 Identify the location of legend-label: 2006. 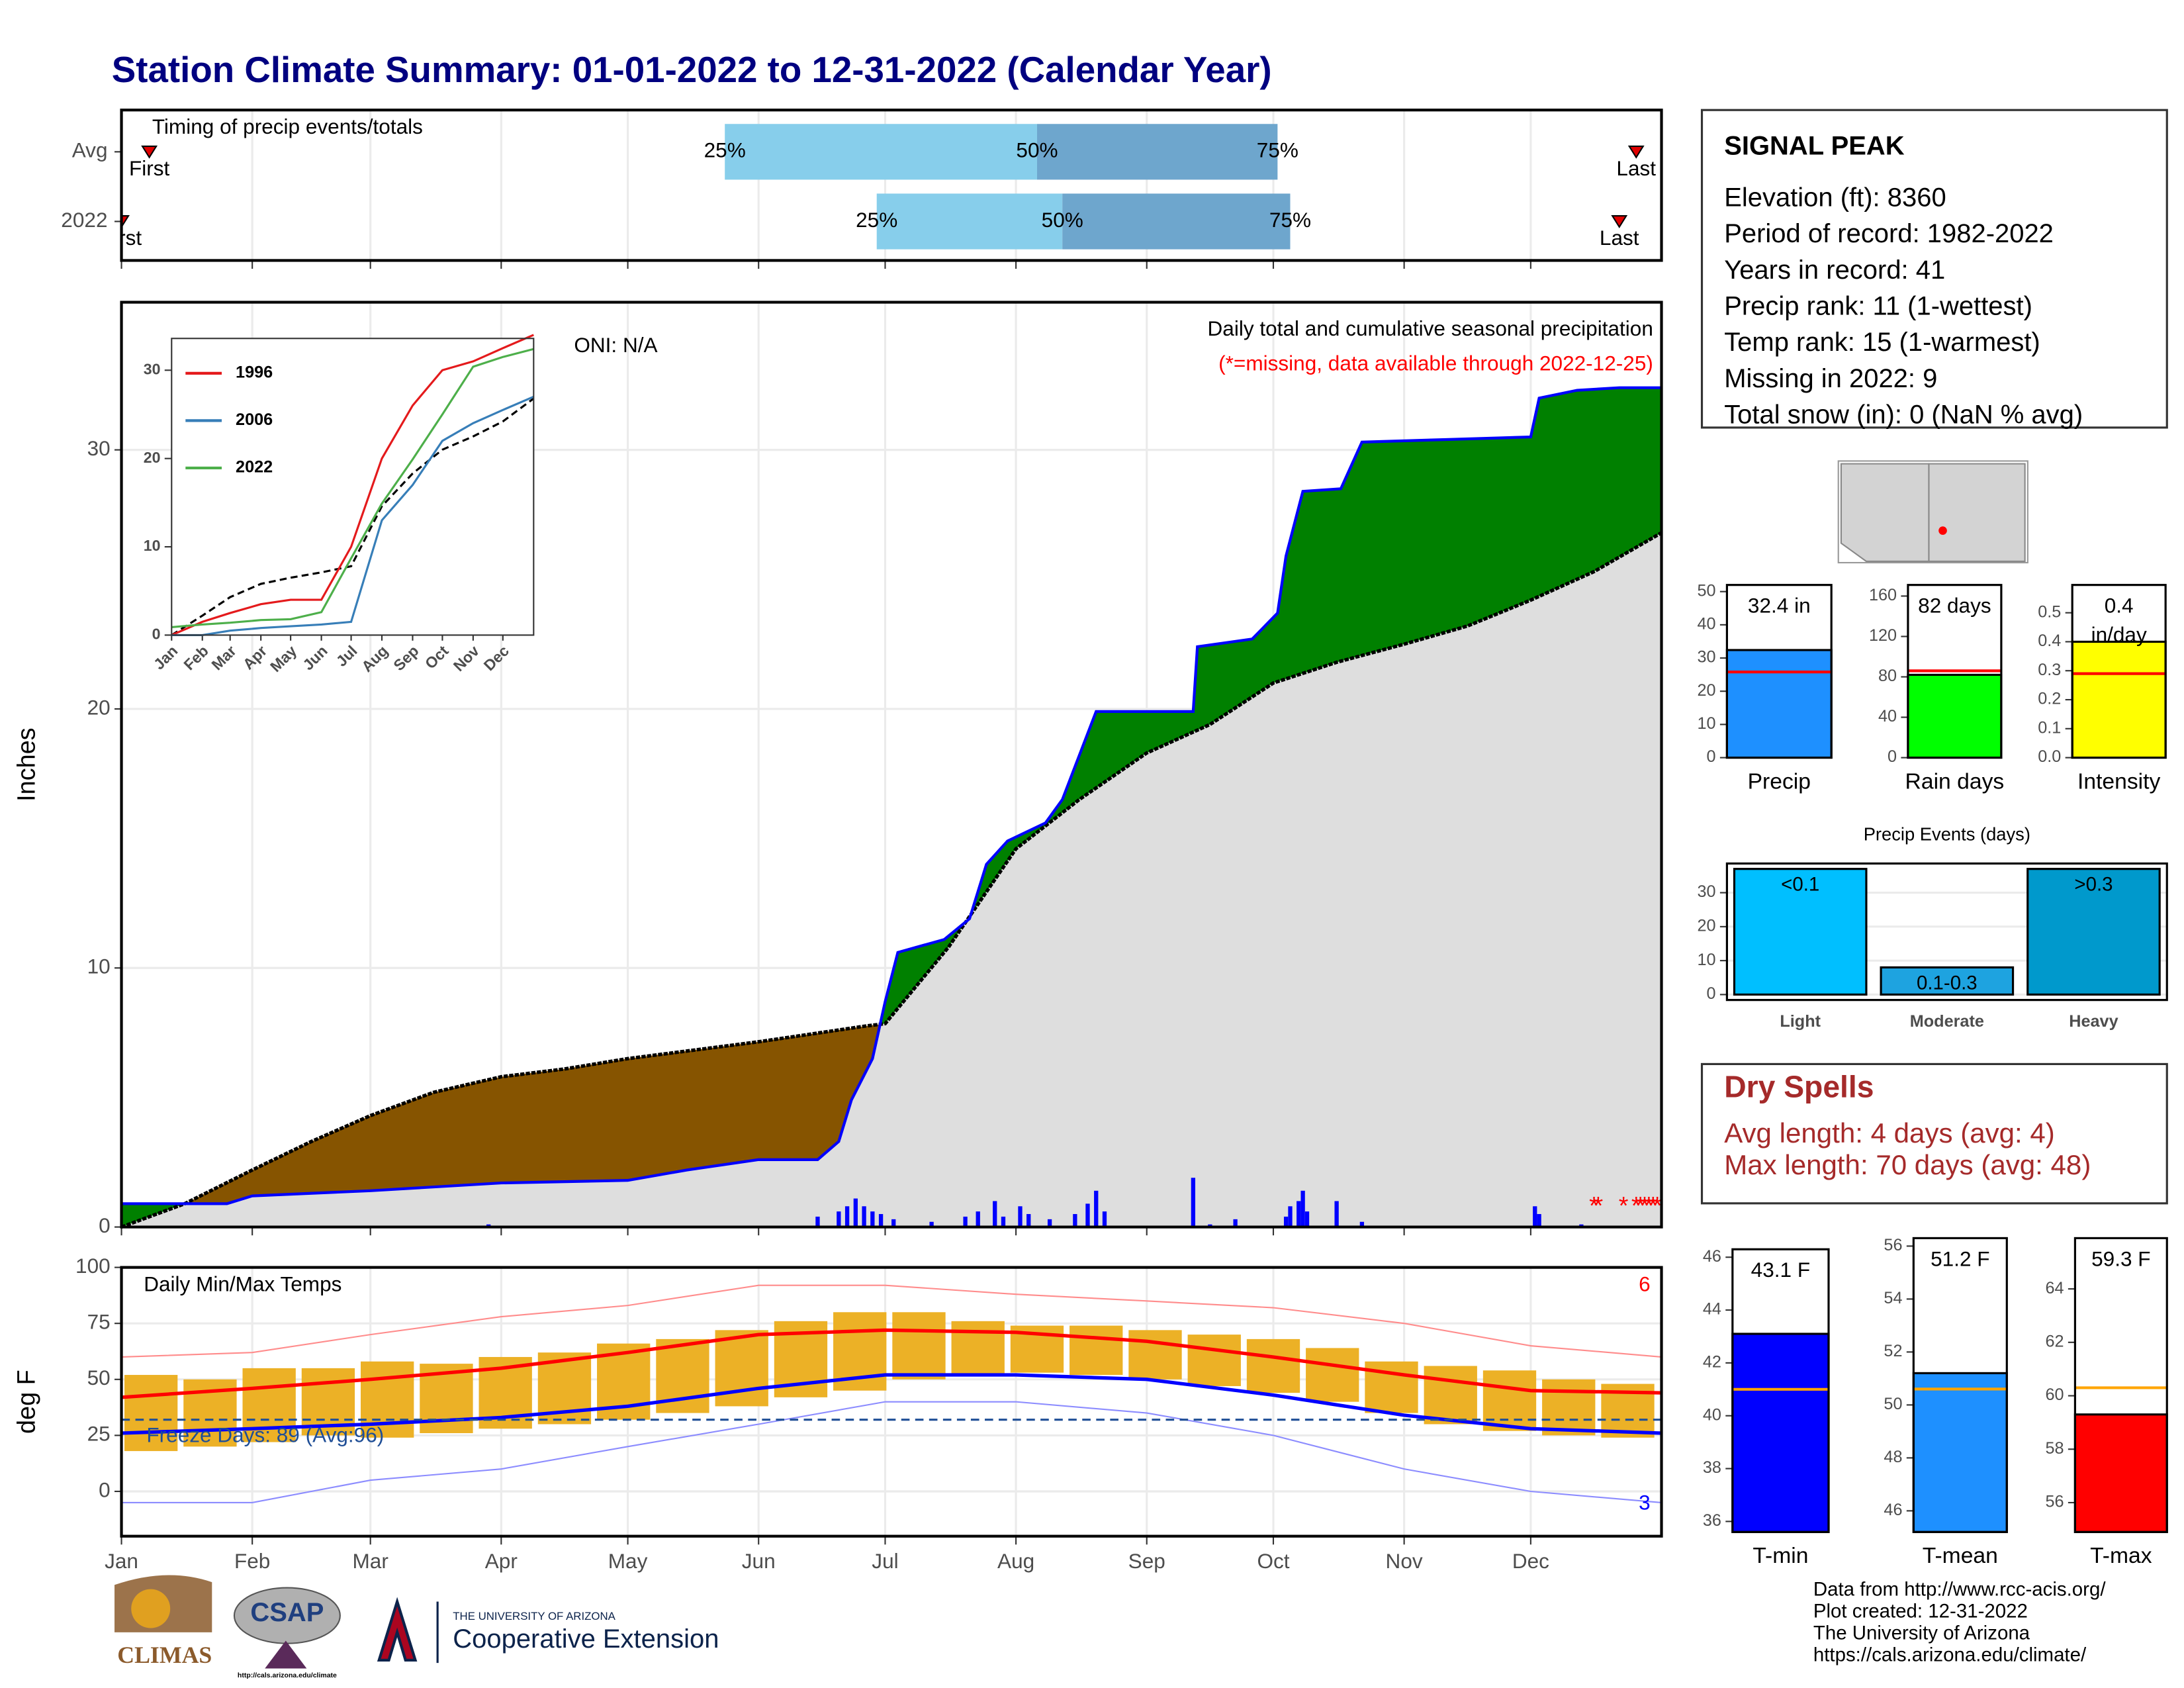
(255, 419).